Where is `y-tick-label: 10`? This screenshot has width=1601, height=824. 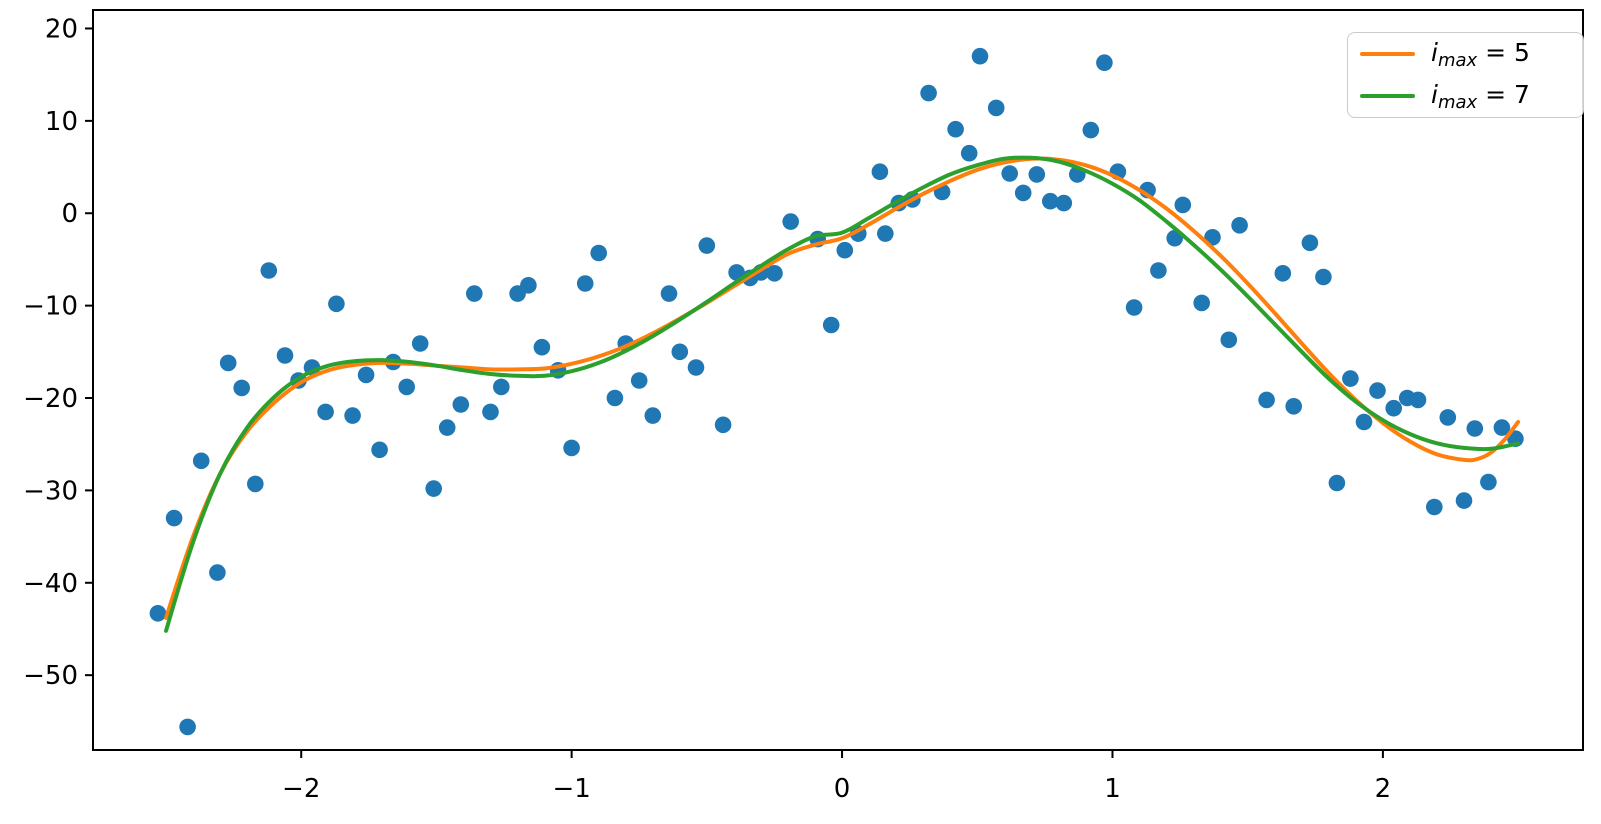
y-tick-label: 10 is located at coordinates (61, 122).